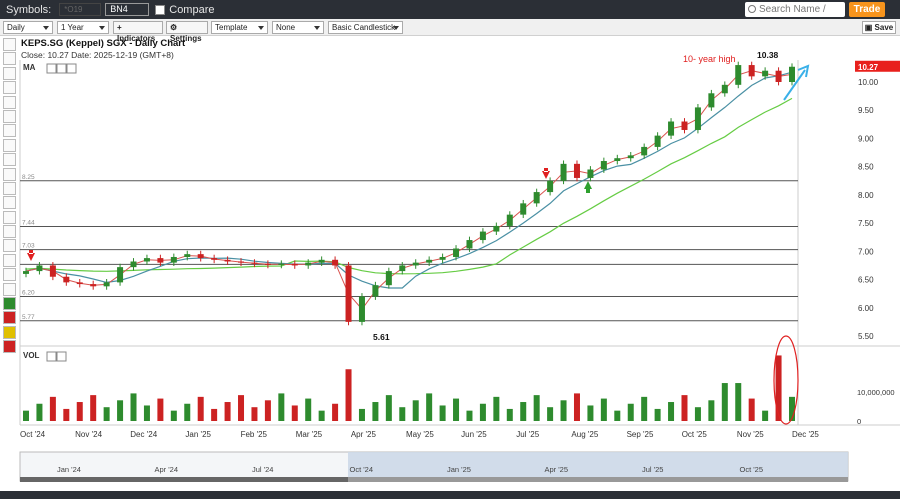 Image resolution: width=900 pixels, height=499 pixels. I want to click on x-tick-label: Mar '25, so click(309, 434).